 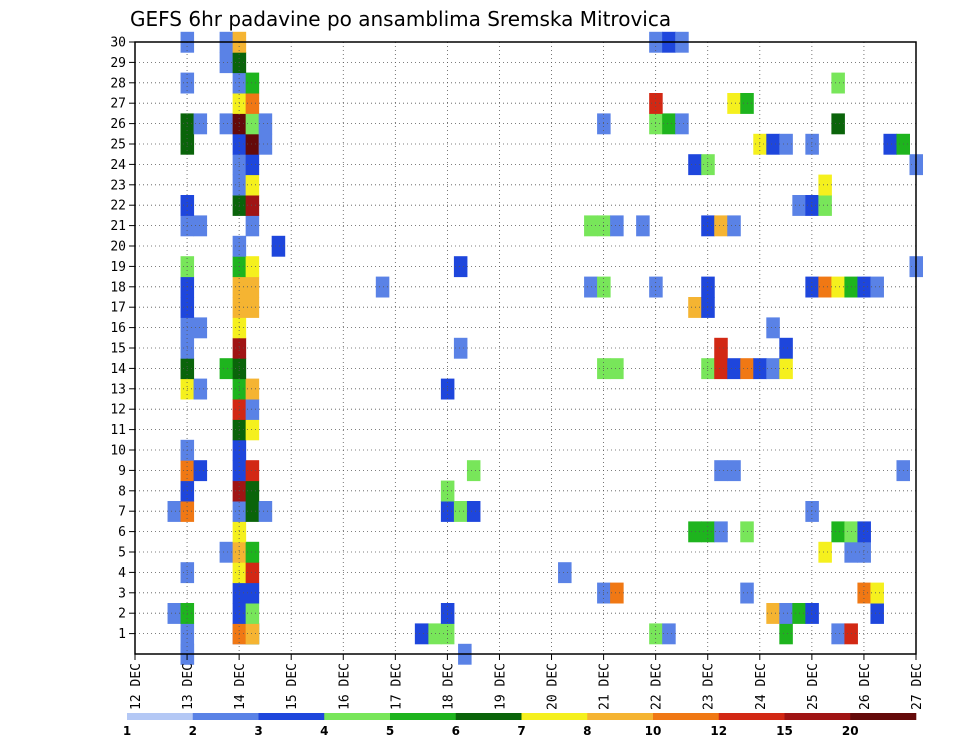 I want to click on y-tick-label: 26, so click(x=118, y=124).